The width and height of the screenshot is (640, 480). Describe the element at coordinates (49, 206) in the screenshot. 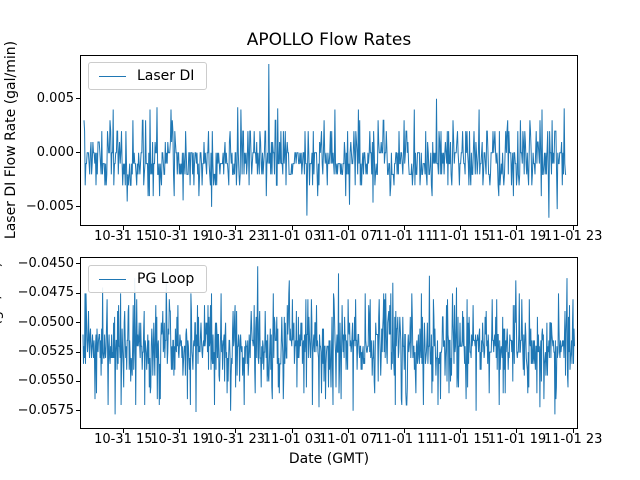

I see `y-tick-label: −0.005` at that location.